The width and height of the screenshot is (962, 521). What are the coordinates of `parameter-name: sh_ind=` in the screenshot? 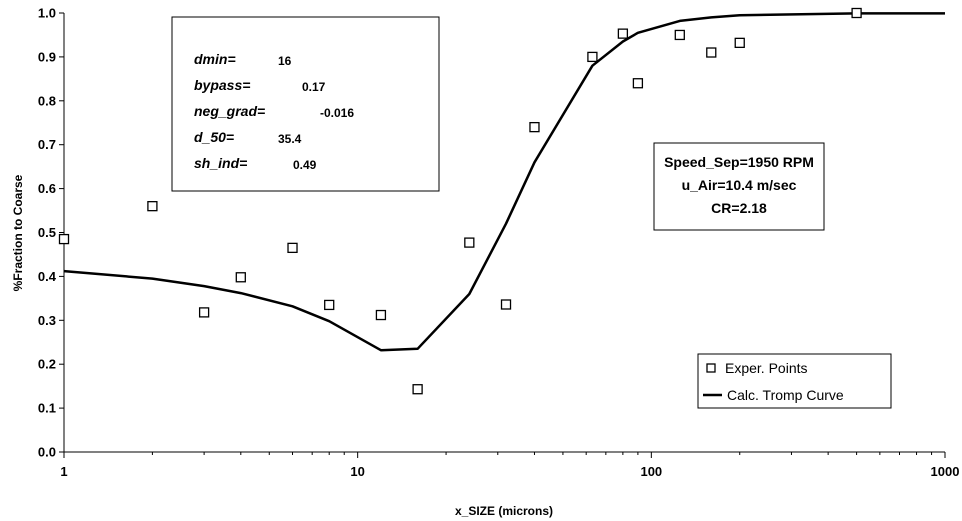 It's located at (220, 163).